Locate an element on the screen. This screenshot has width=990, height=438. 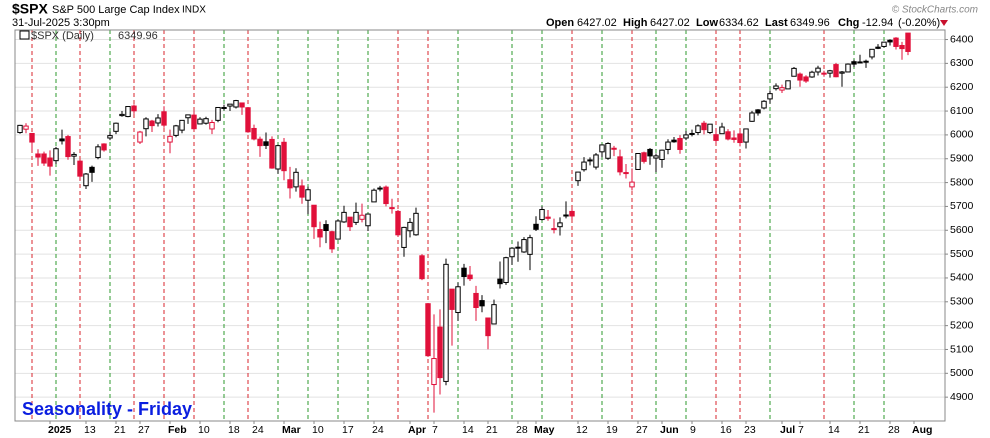
y-tick-label: 5600 is located at coordinates (962, 230).